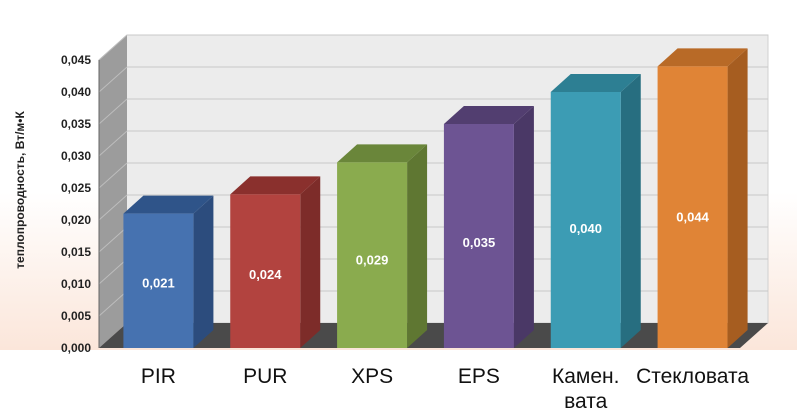  What do you see at coordinates (158, 376) in the screenshot?
I see `x-tick-label: PIR` at bounding box center [158, 376].